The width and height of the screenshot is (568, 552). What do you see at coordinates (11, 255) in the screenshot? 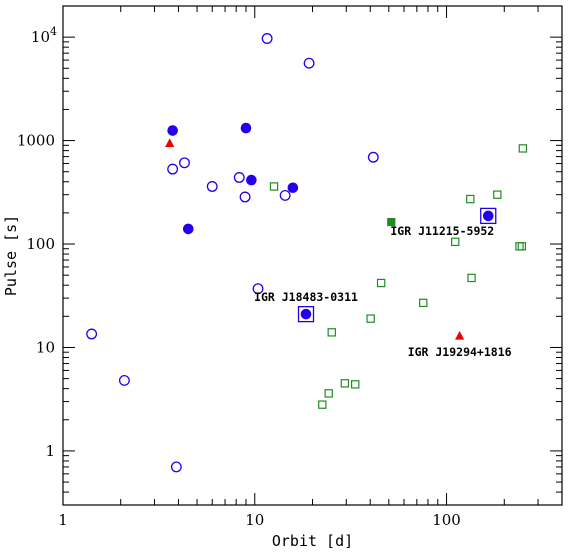
I see `y-axis-title: Pulse [s]` at bounding box center [11, 255].